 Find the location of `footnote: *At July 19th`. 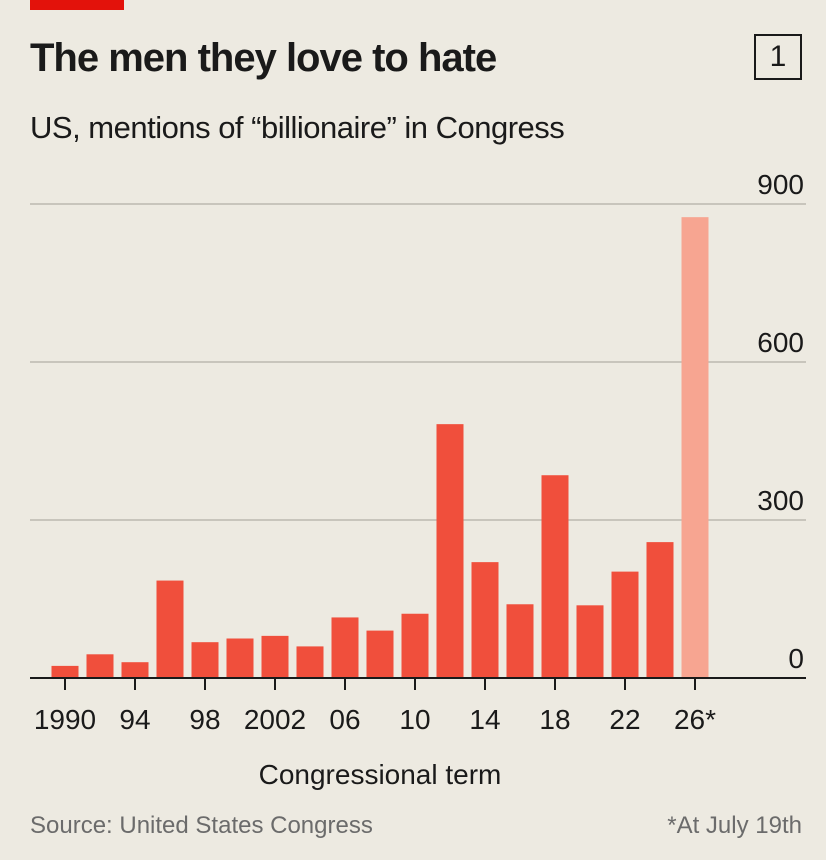

footnote: *At July 19th is located at coordinates (734, 825).